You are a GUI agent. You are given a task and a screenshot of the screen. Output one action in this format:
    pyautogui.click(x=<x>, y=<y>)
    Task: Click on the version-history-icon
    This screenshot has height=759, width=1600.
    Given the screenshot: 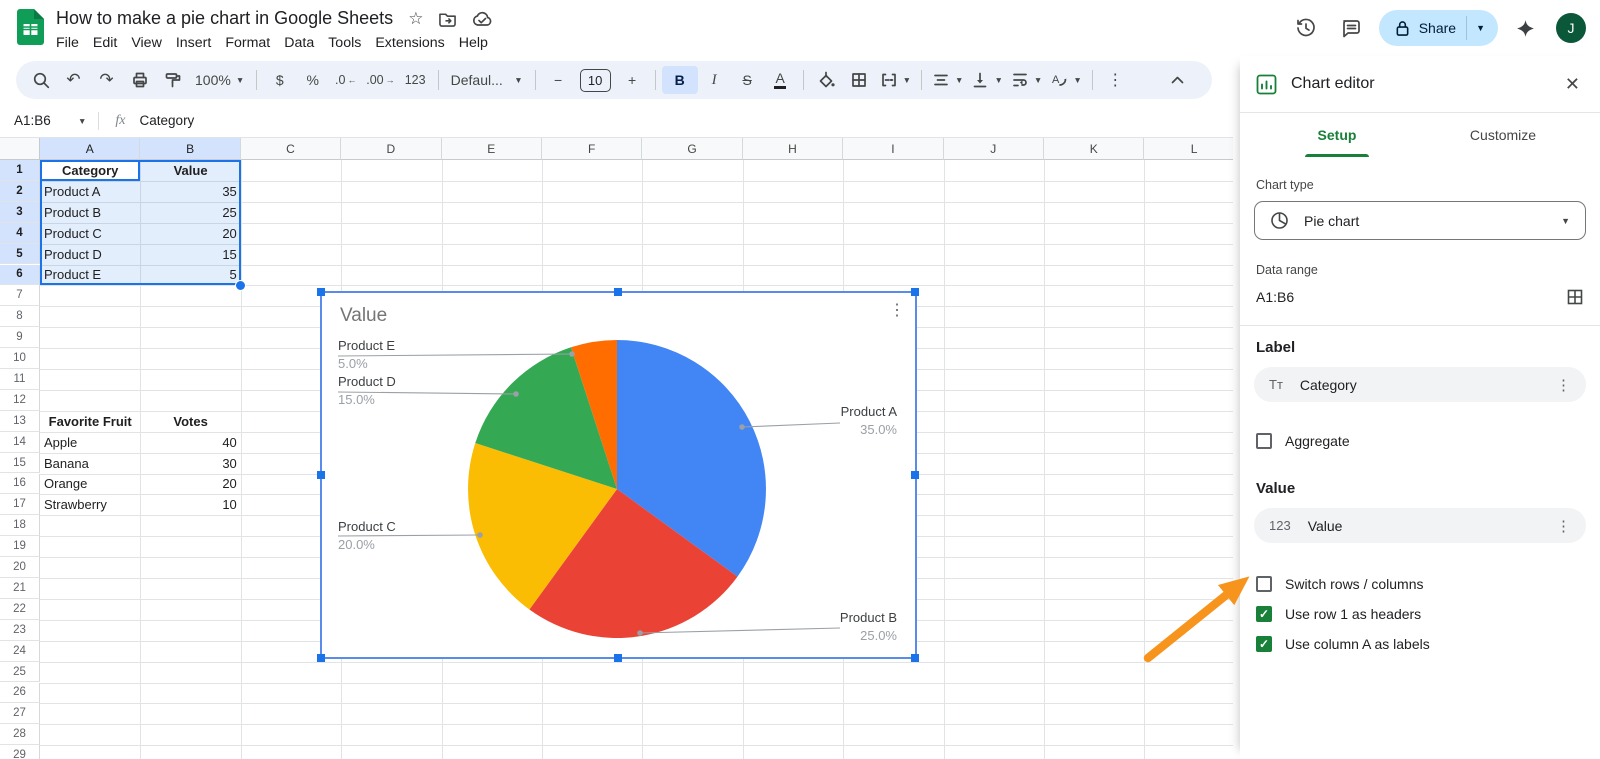 What is the action you would take?
    pyautogui.click(x=1306, y=28)
    